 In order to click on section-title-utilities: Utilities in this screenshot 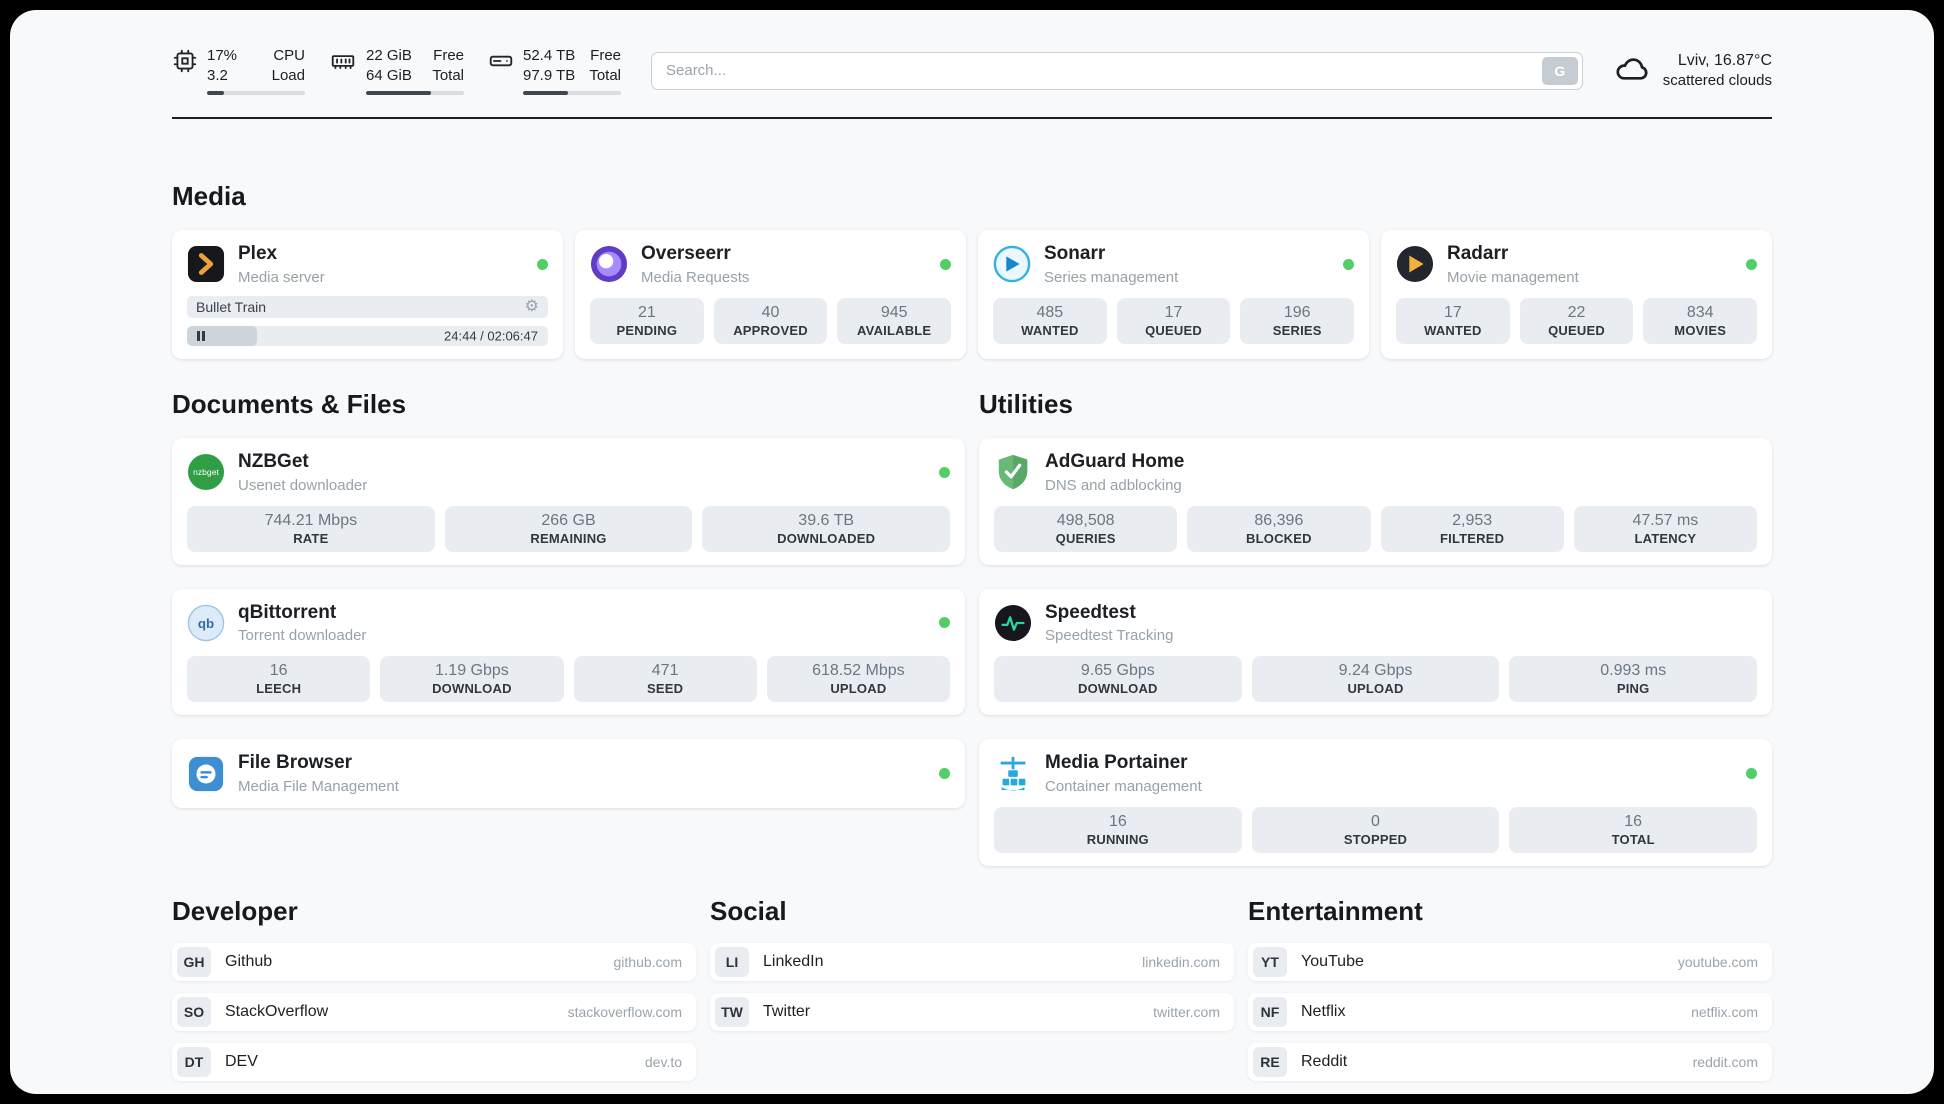, I will do `click(1026, 403)`.